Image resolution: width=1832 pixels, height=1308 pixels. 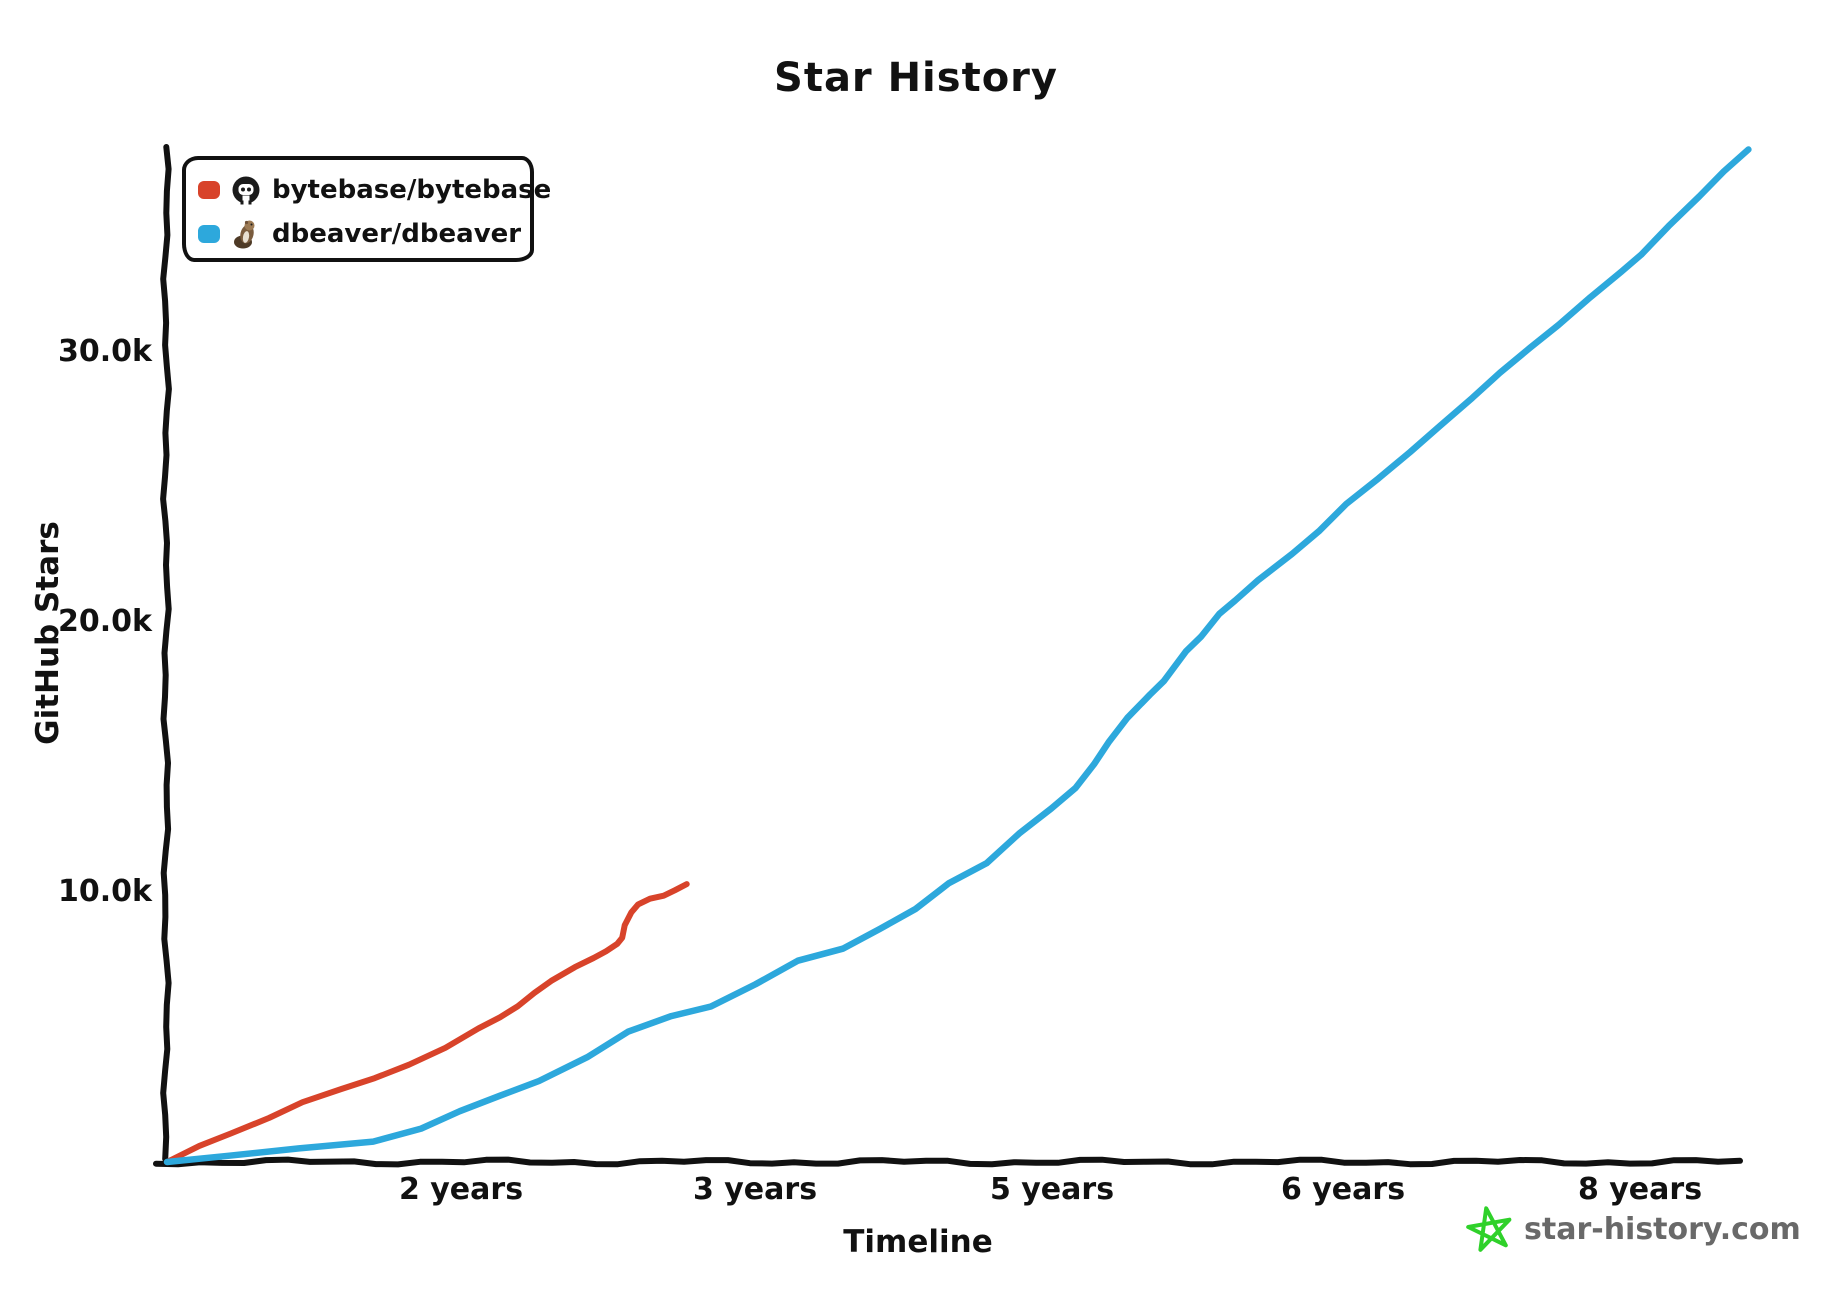 I want to click on dbeaver-logo-icon, so click(x=244, y=234).